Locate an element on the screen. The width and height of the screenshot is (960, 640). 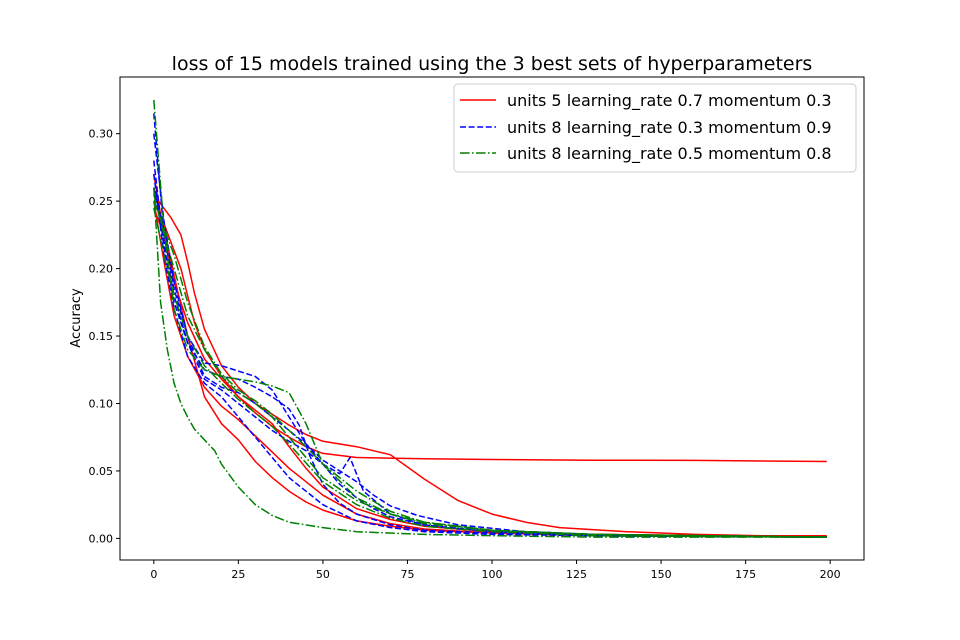
legend-label-blue: units 8 learning_rate 0.3 momentum 0.9 is located at coordinates (669, 128).